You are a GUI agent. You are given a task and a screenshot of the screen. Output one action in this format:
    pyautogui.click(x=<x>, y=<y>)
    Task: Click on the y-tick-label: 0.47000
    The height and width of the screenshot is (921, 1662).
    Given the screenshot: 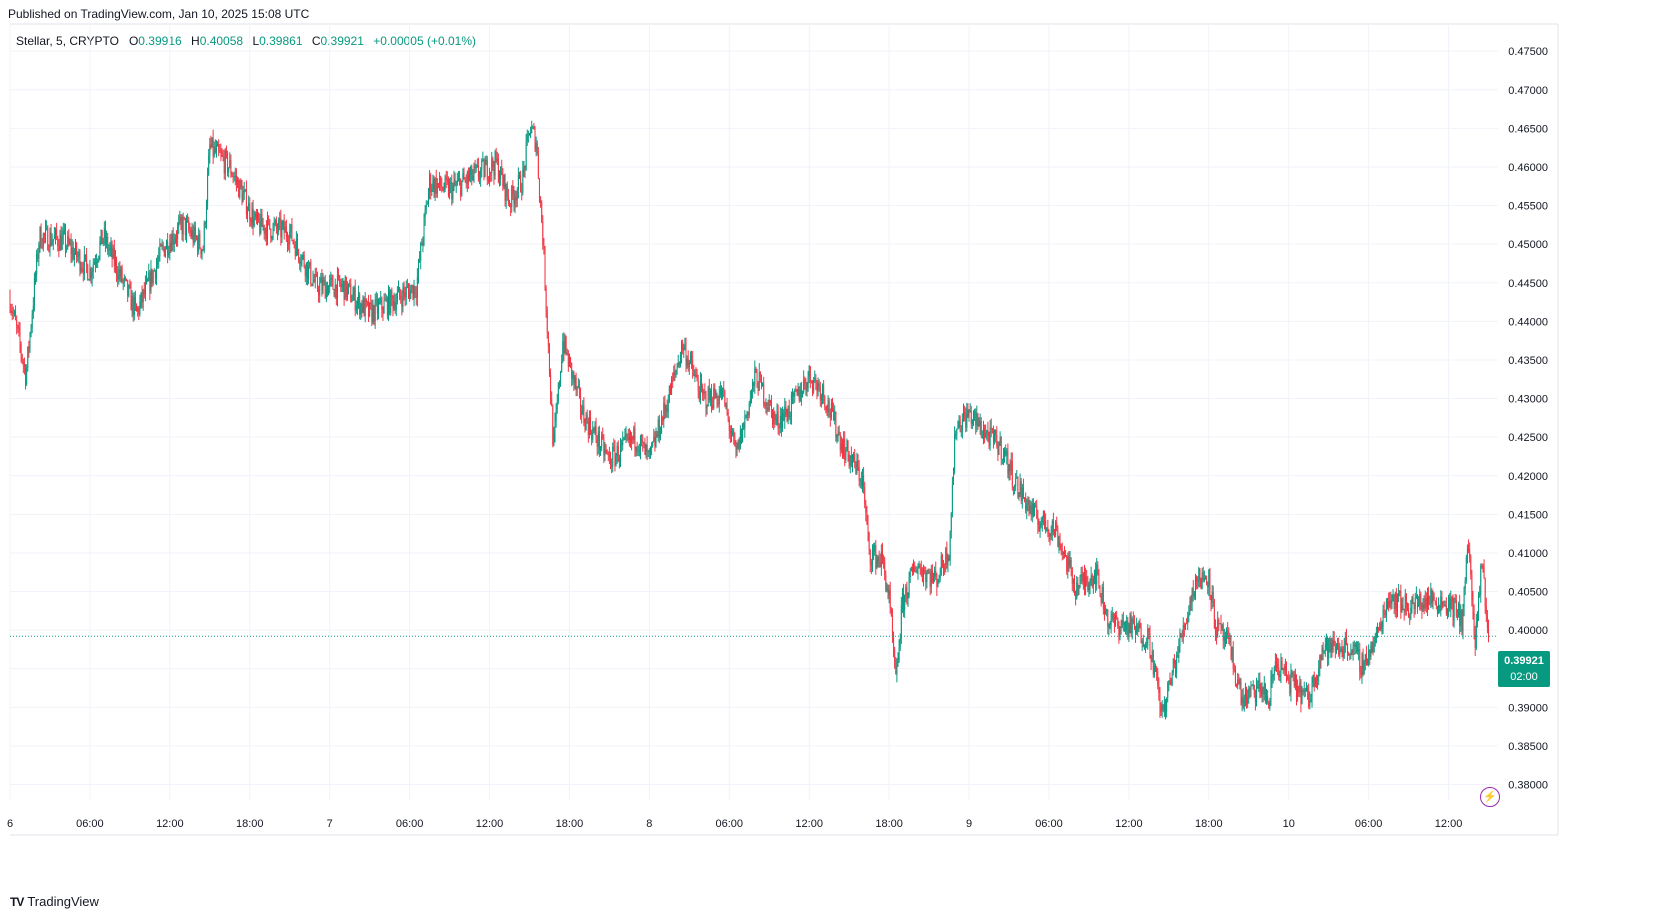 What is the action you would take?
    pyautogui.click(x=1528, y=91)
    